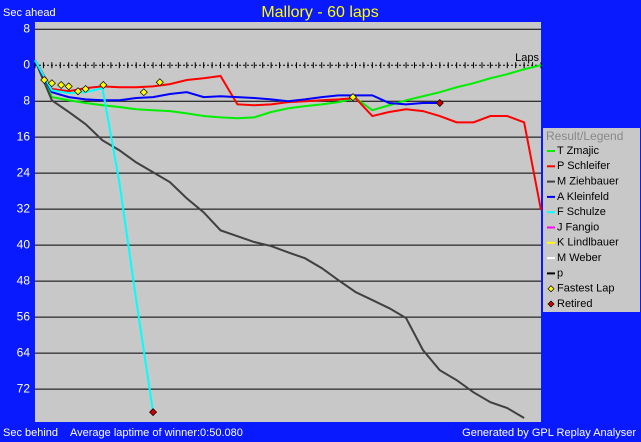  What do you see at coordinates (156, 433) in the screenshot?
I see `footer-left: Average laptime of winner:0:50.080` at bounding box center [156, 433].